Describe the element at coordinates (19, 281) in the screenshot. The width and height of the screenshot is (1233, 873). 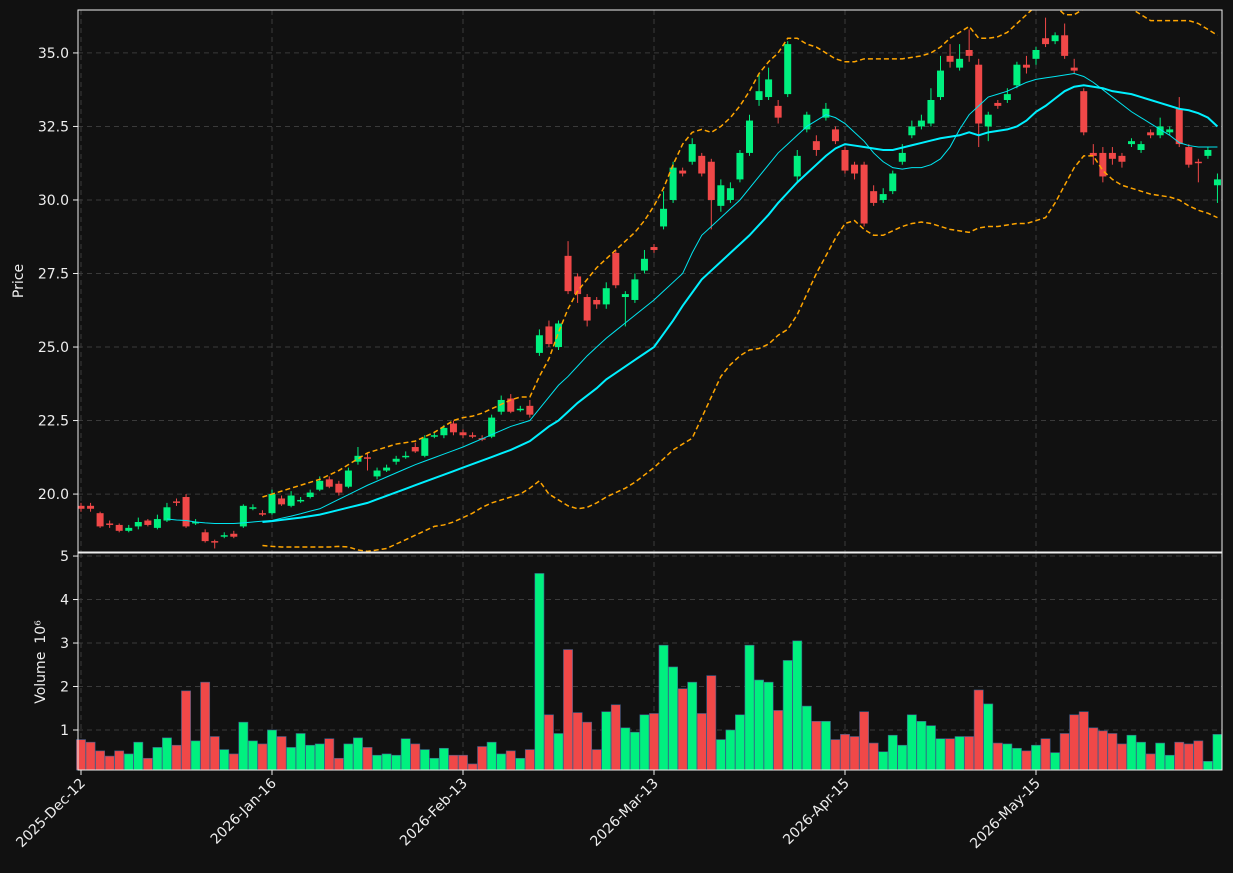
I see `y-axis-label: Price` at that location.